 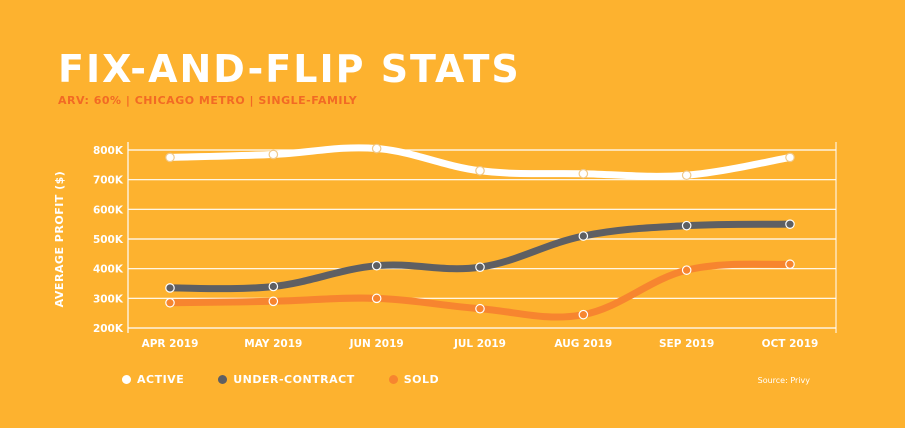 I want to click on y-tick-label: 500K, so click(x=108, y=240).